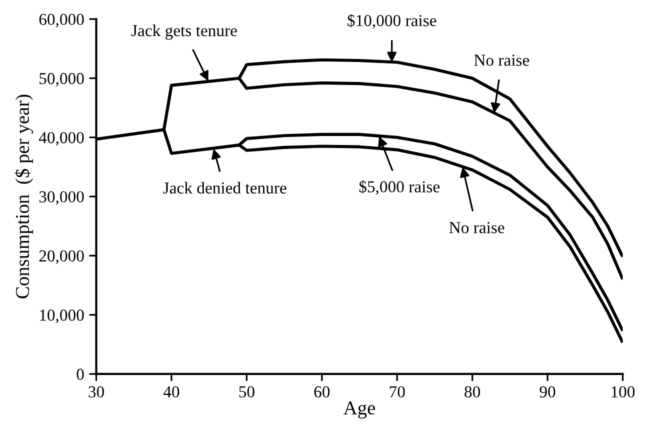  Describe the element at coordinates (399, 187) in the screenshot. I see `annotation: $5,000 raise` at that location.